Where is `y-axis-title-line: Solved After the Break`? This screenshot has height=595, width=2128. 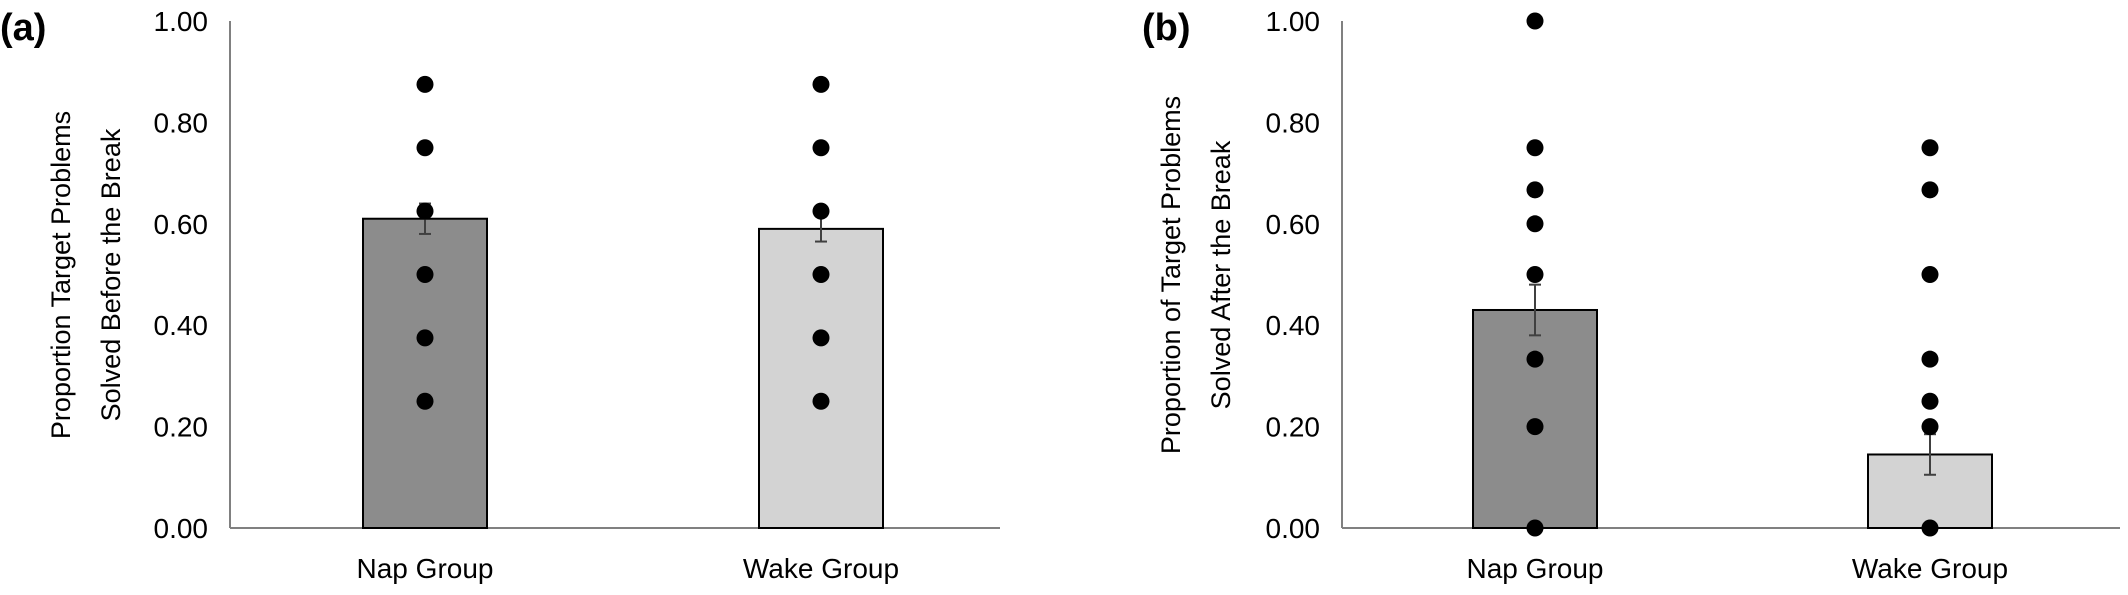 y-axis-title-line: Solved After the Break is located at coordinates (1221, 274).